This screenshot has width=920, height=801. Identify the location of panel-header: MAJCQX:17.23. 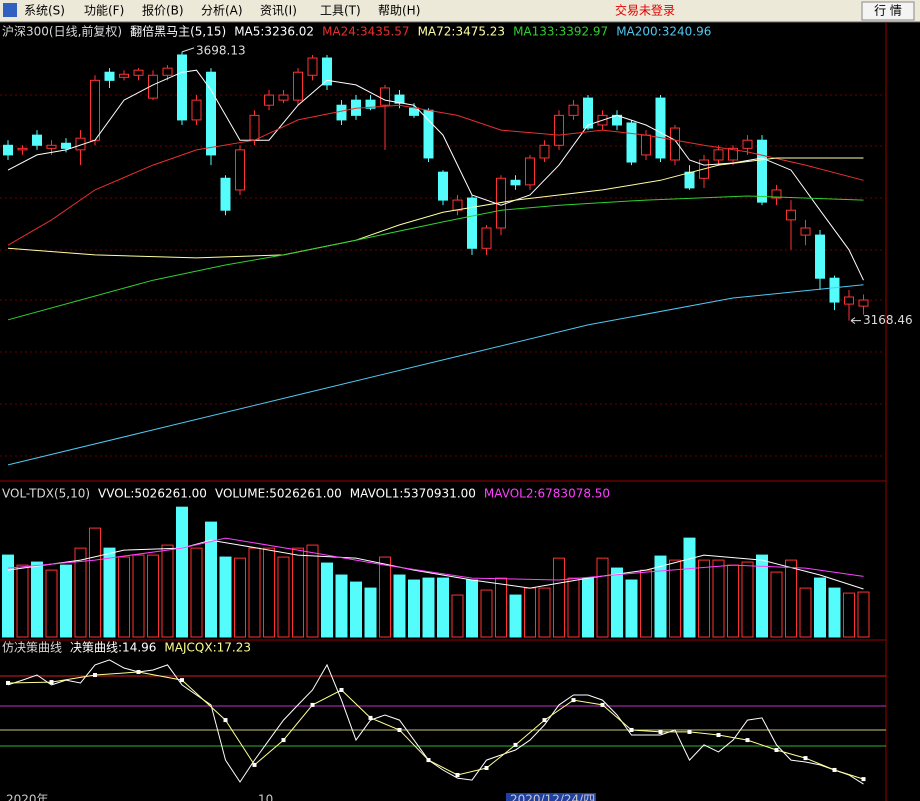
(207, 648).